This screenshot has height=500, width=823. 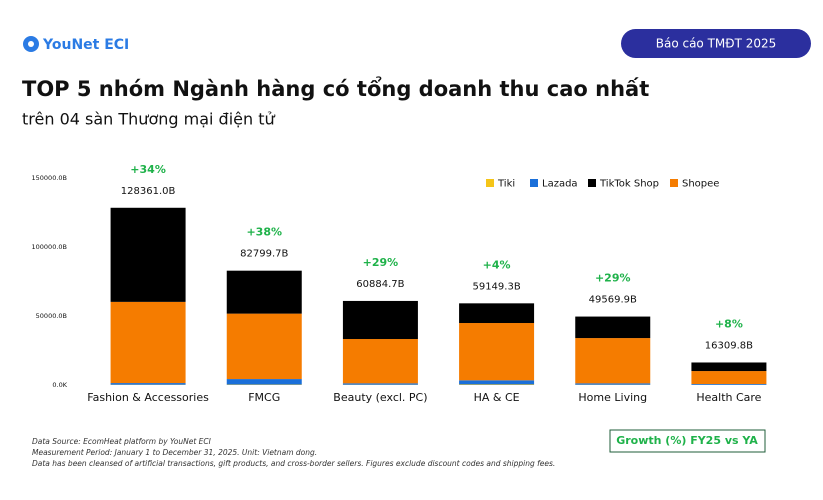 What do you see at coordinates (506, 184) in the screenshot?
I see `legend-label: Tiki` at bounding box center [506, 184].